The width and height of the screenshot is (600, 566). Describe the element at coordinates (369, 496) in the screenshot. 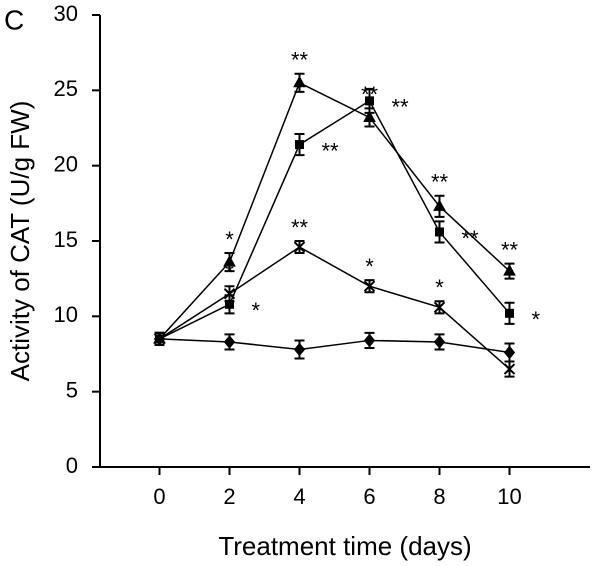

I see `x-tick-label: 6` at that location.